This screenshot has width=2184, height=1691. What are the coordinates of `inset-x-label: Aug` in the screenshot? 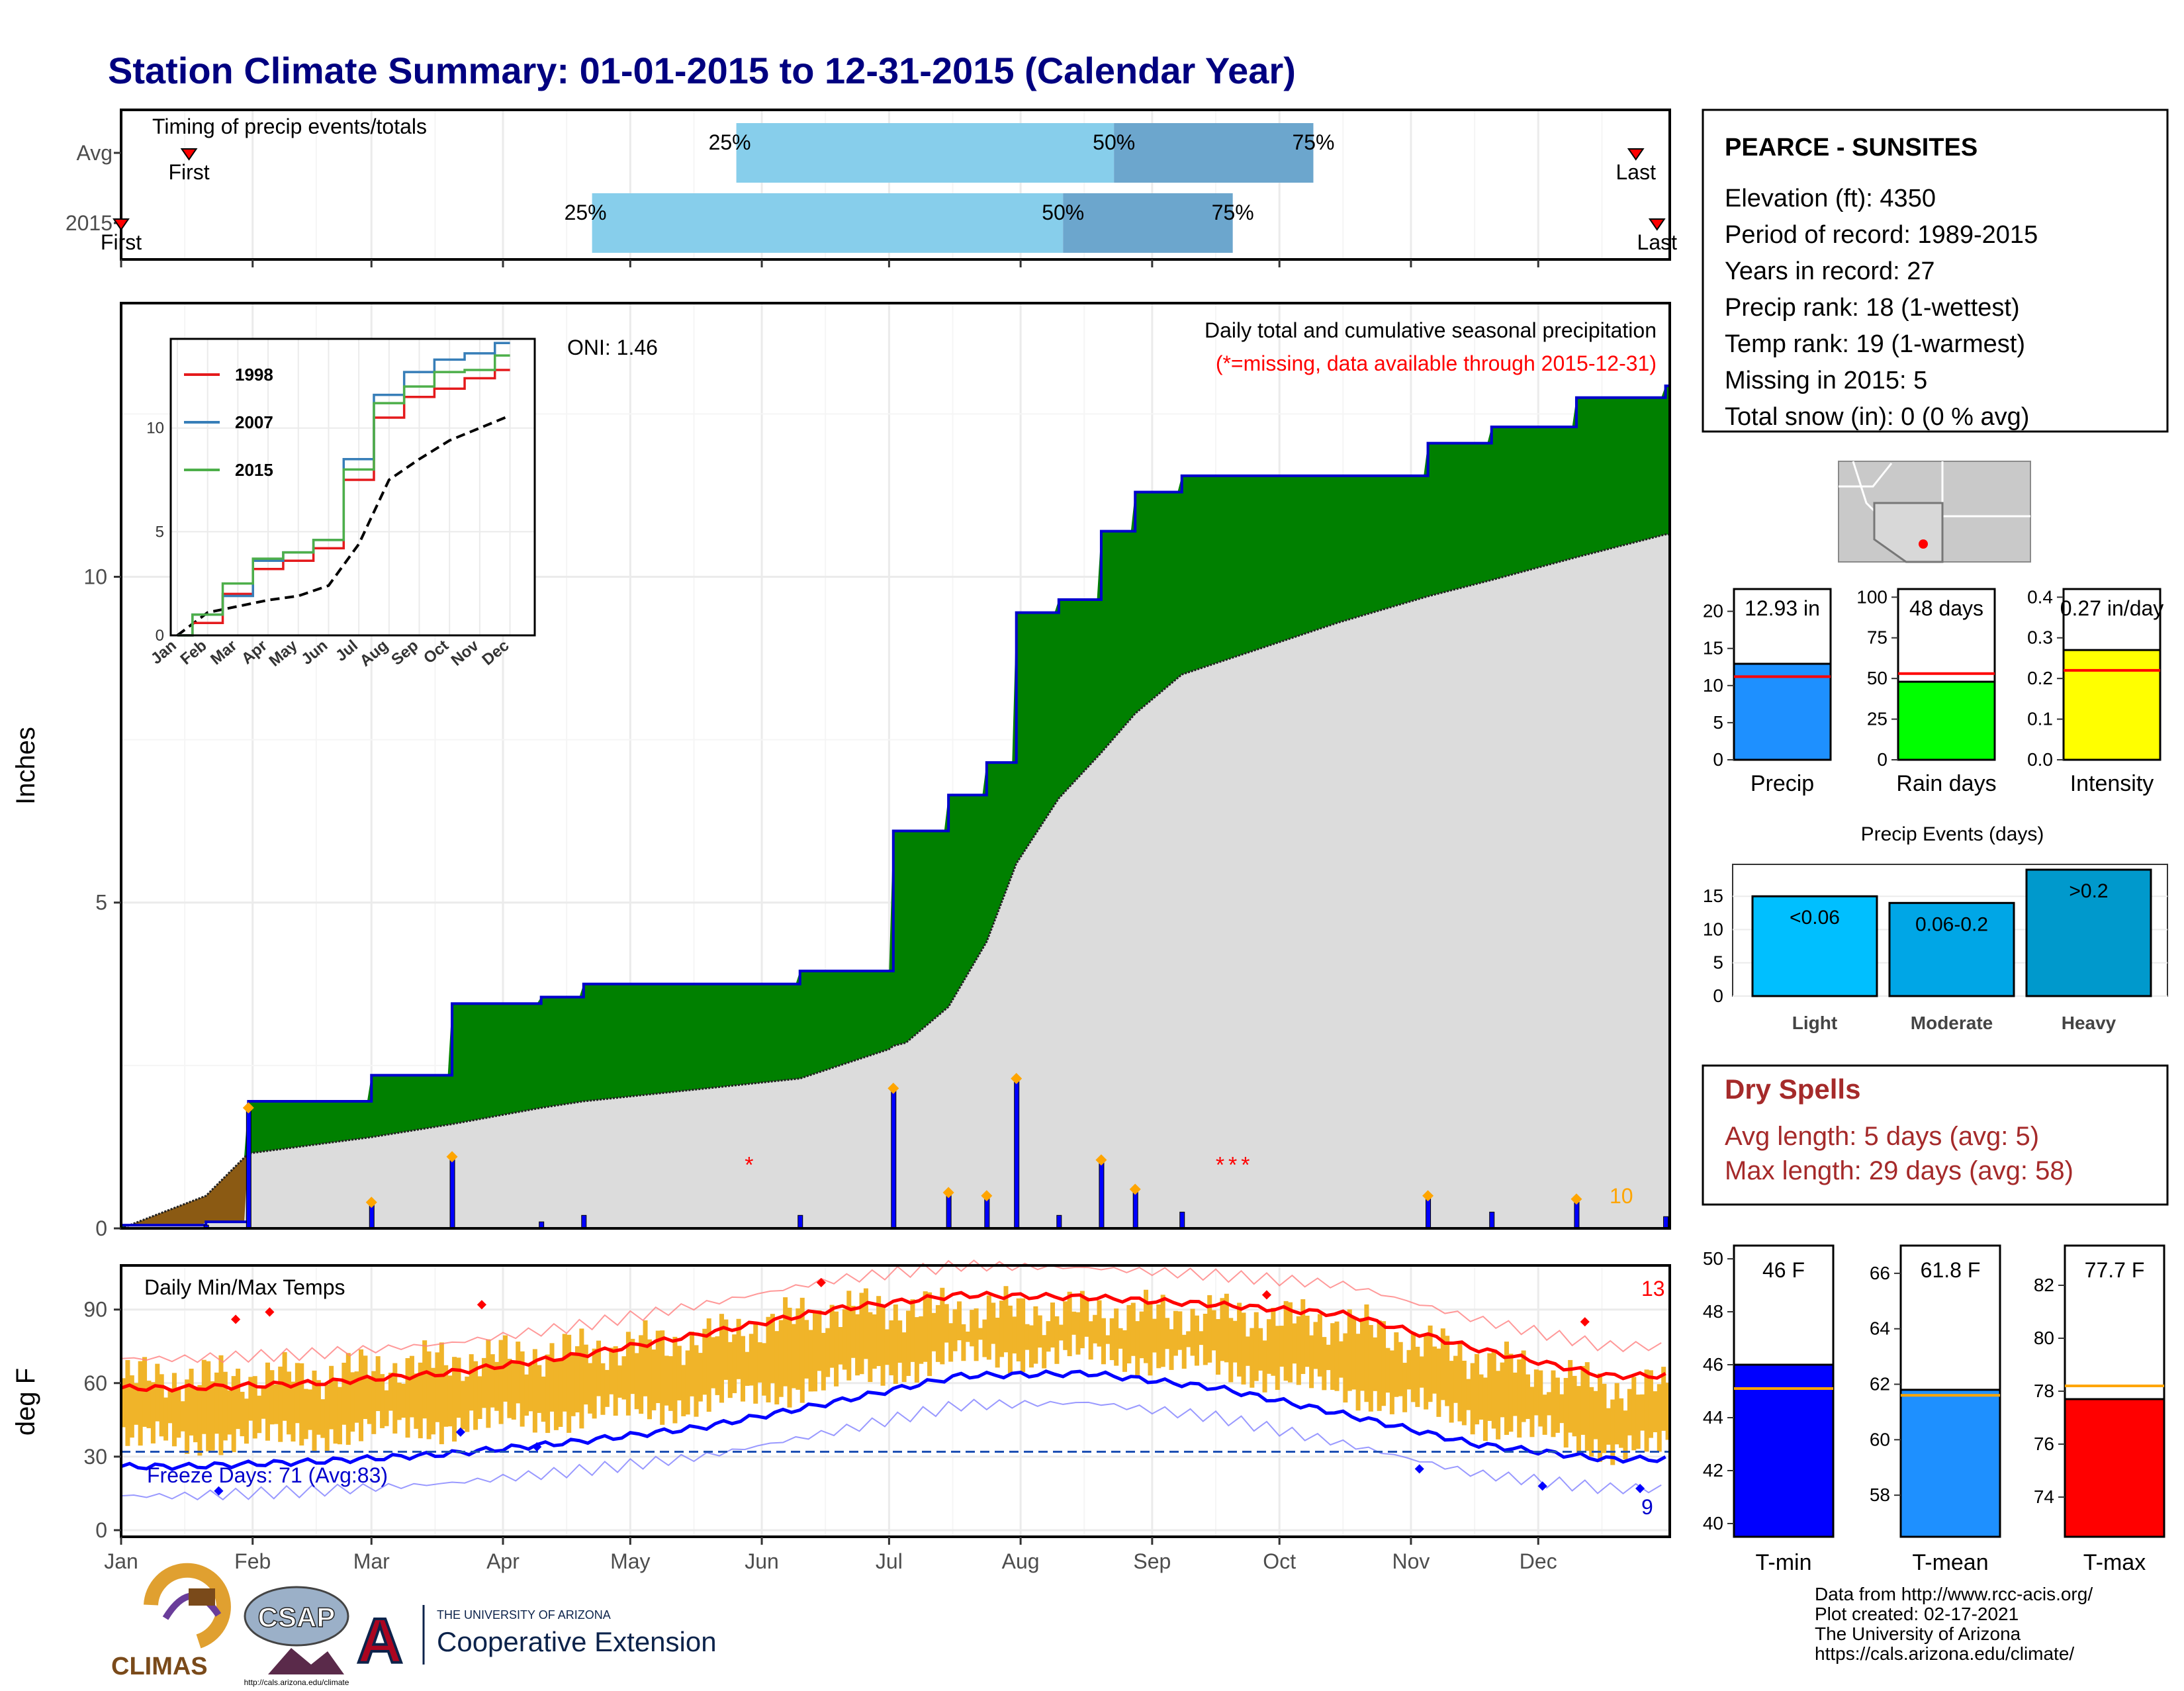 It's located at (375, 653).